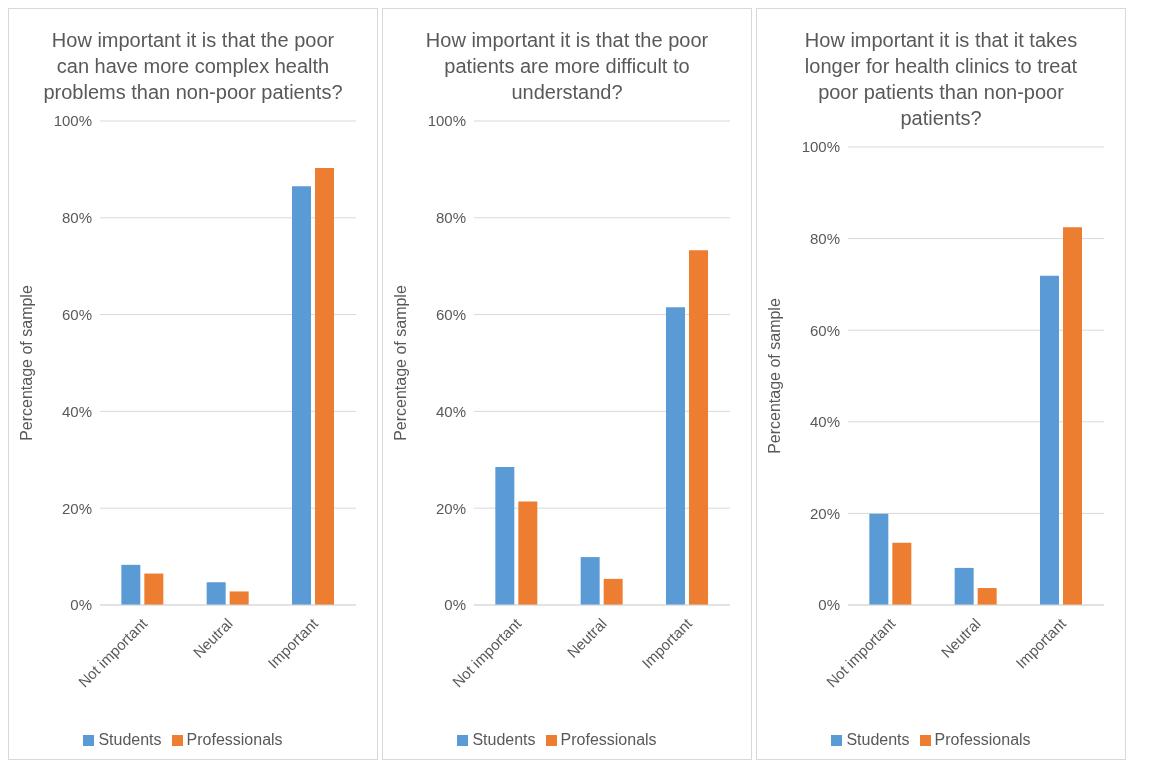  Describe the element at coordinates (193, 66) in the screenshot. I see `chart-title: How important it is that the poor can have more complex health problems than non-poor patients?` at that location.